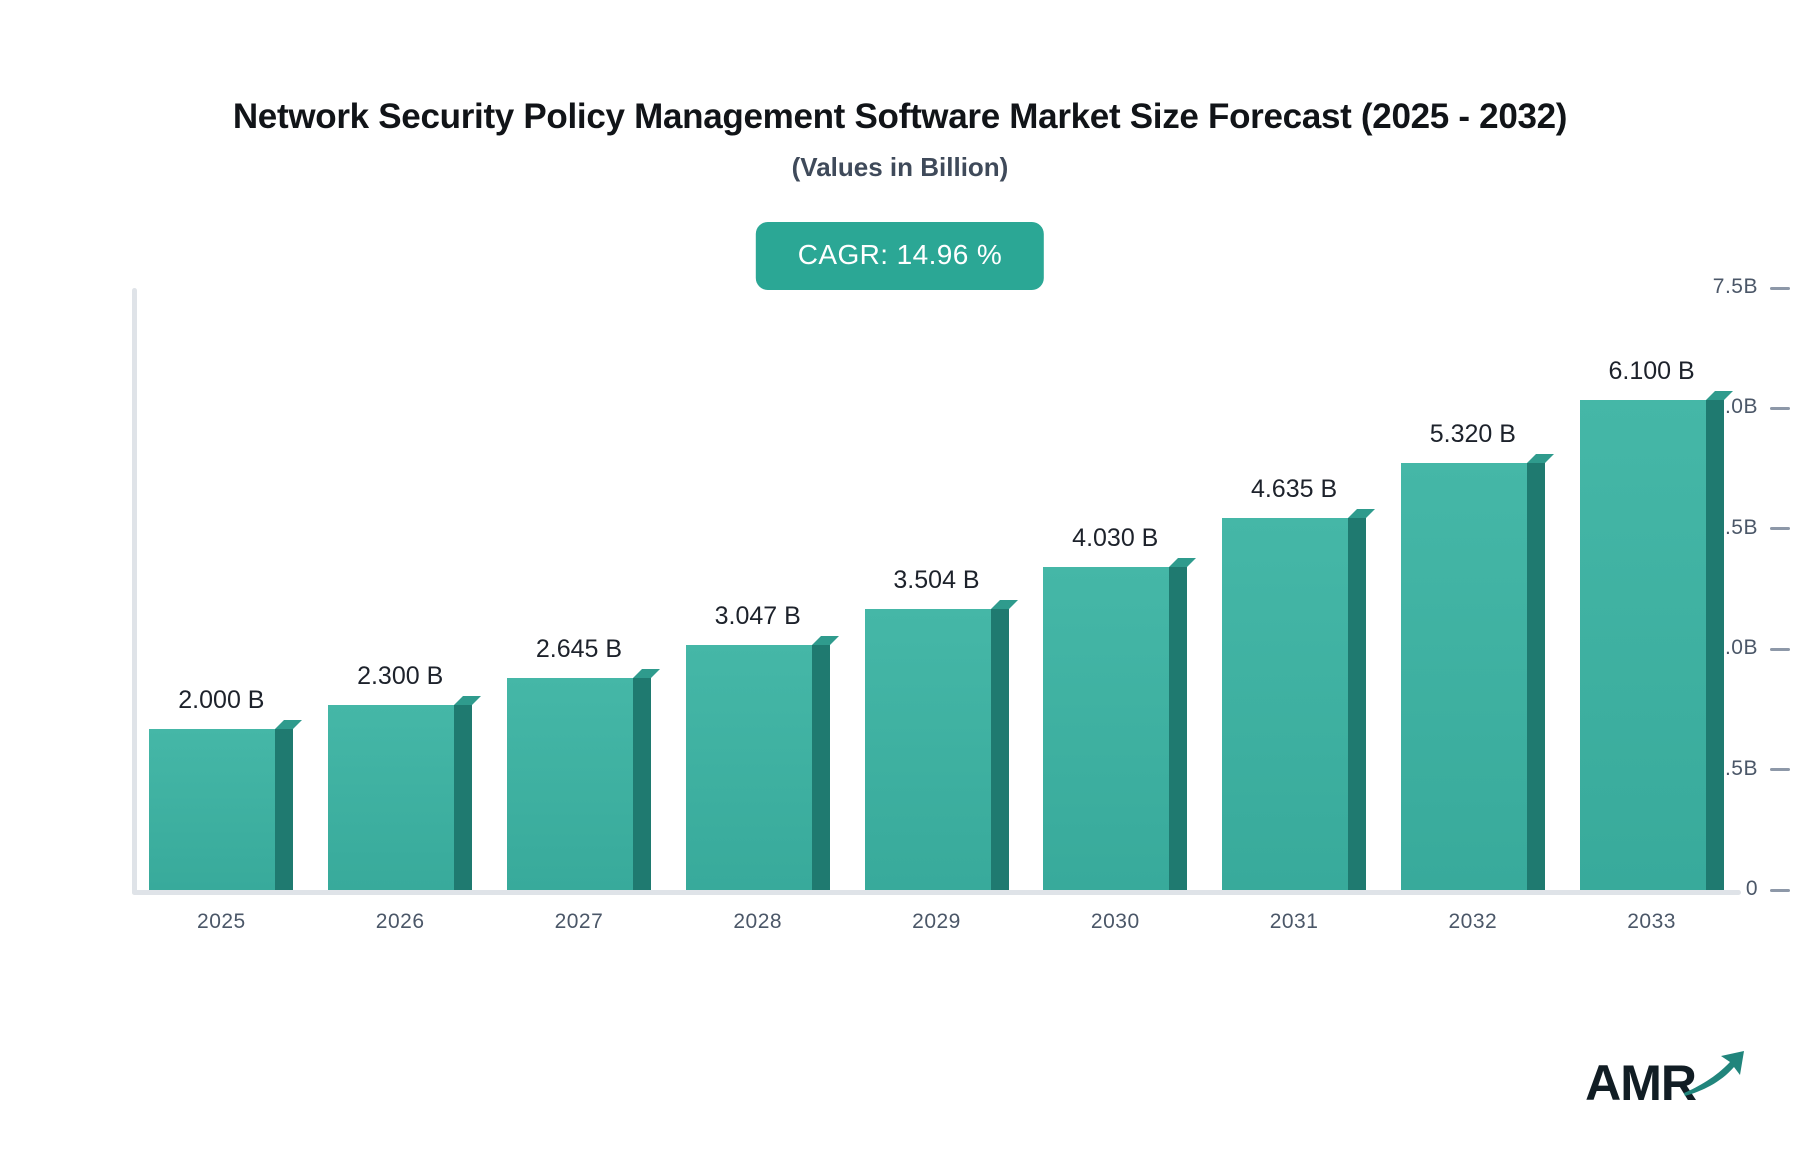 Image resolution: width=1800 pixels, height=1156 pixels. I want to click on bar-value-label: 6.100 B, so click(1651, 371).